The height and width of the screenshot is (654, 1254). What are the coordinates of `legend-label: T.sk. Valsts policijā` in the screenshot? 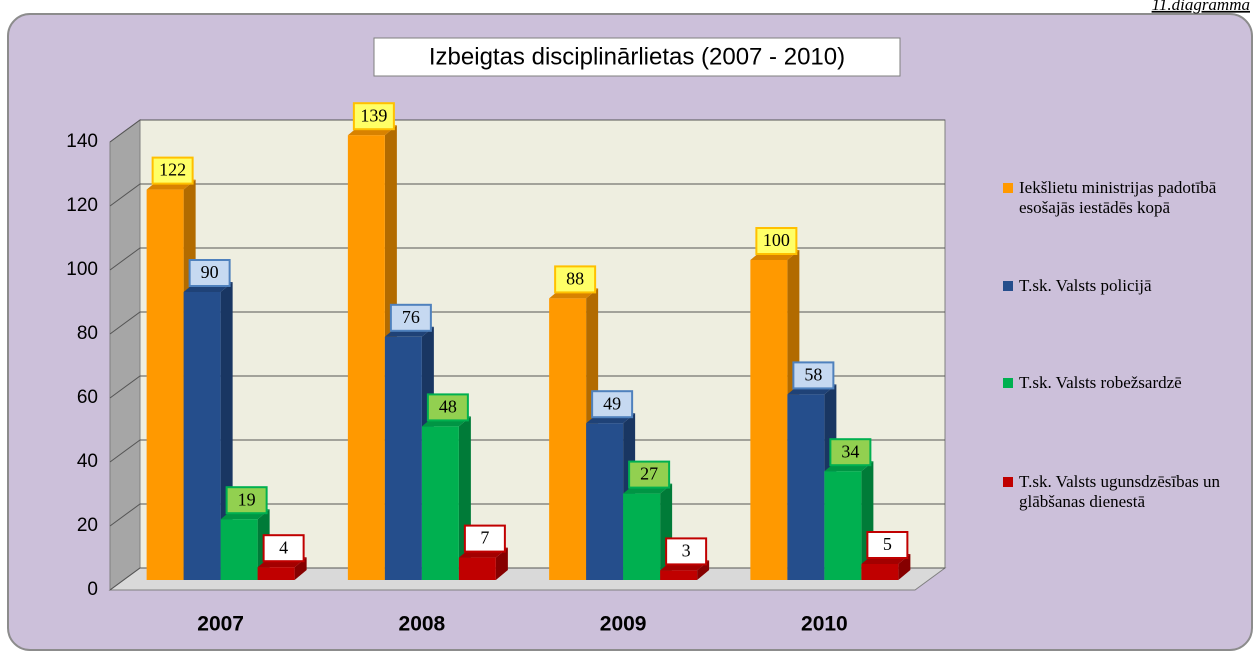 It's located at (1085, 285).